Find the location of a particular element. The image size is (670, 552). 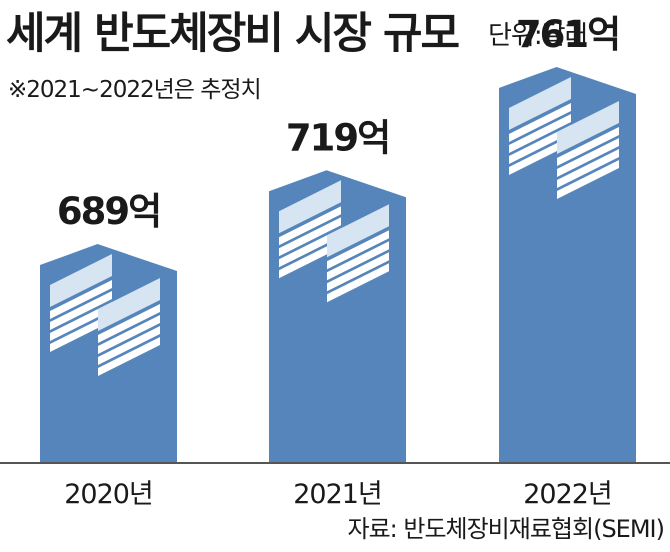

chart-title: 세계 반도체장비 시장 규모 is located at coordinates (233, 34).